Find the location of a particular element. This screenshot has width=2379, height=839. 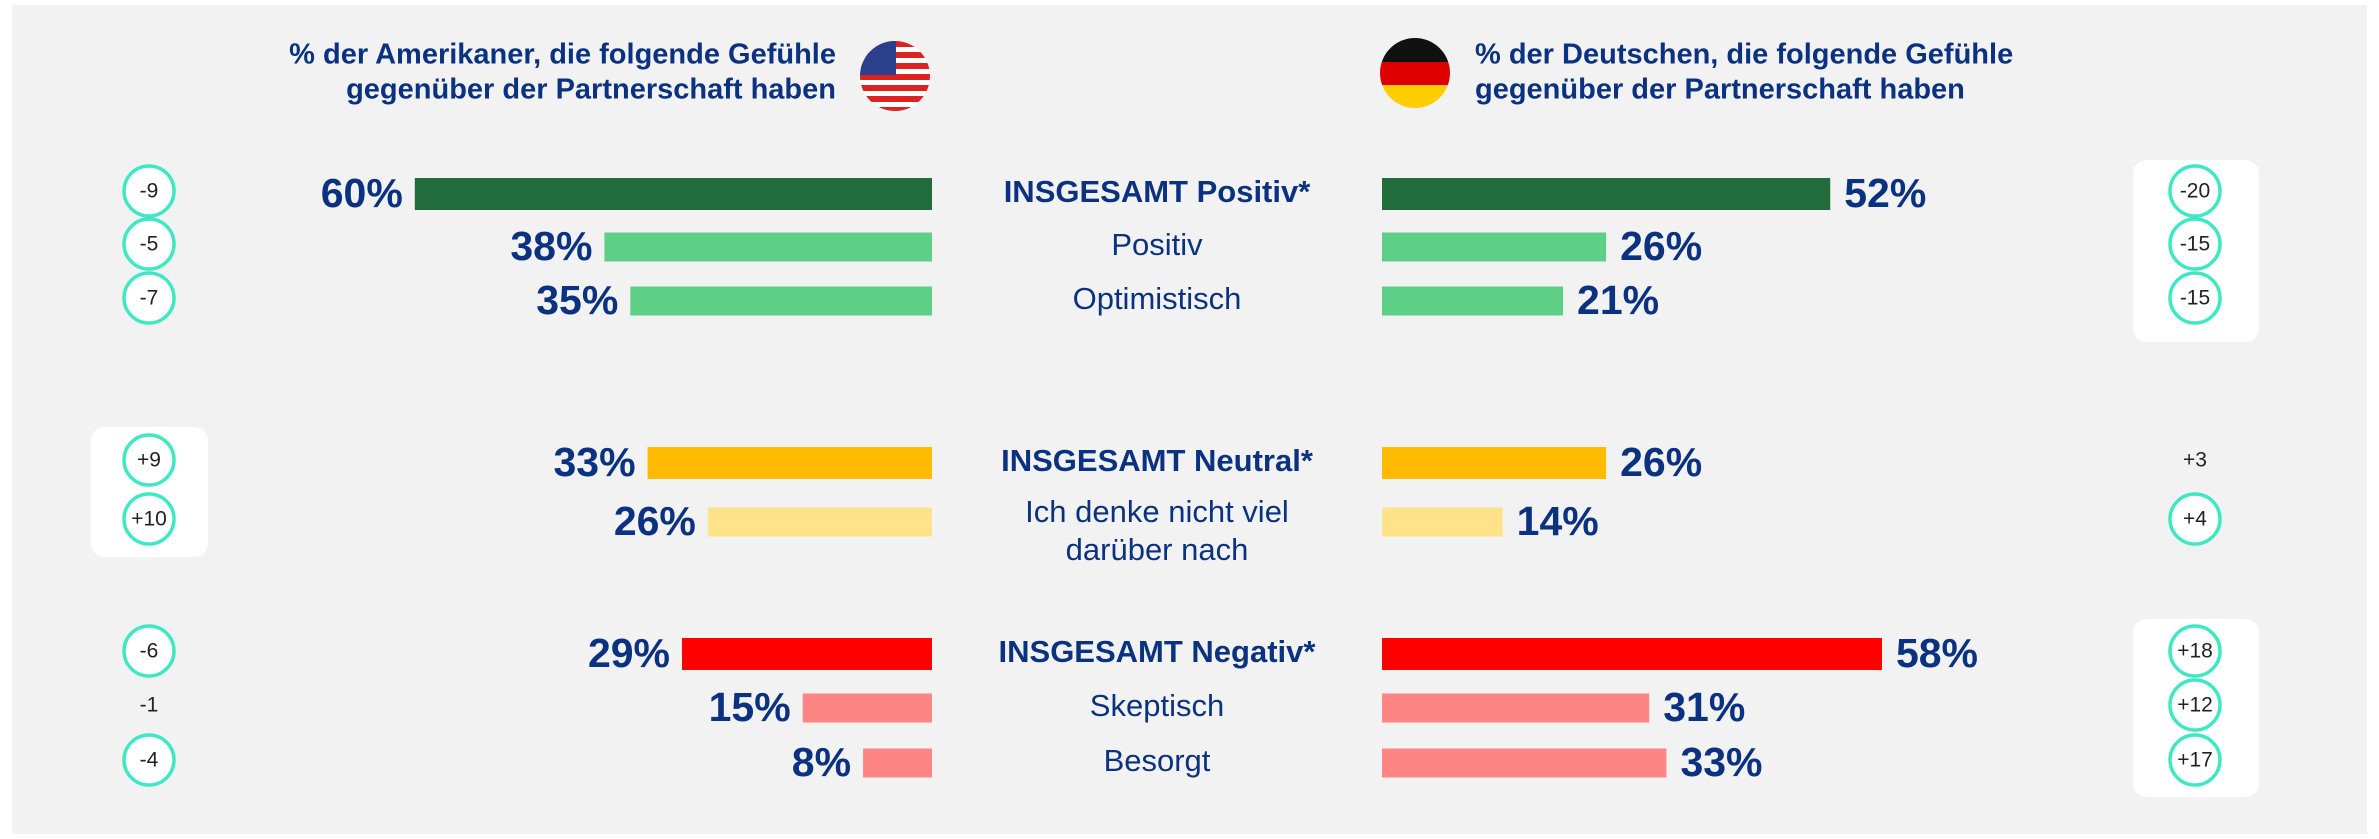

series-title: % der Amerikaner, die folgende Gefühle is located at coordinates (562, 55).